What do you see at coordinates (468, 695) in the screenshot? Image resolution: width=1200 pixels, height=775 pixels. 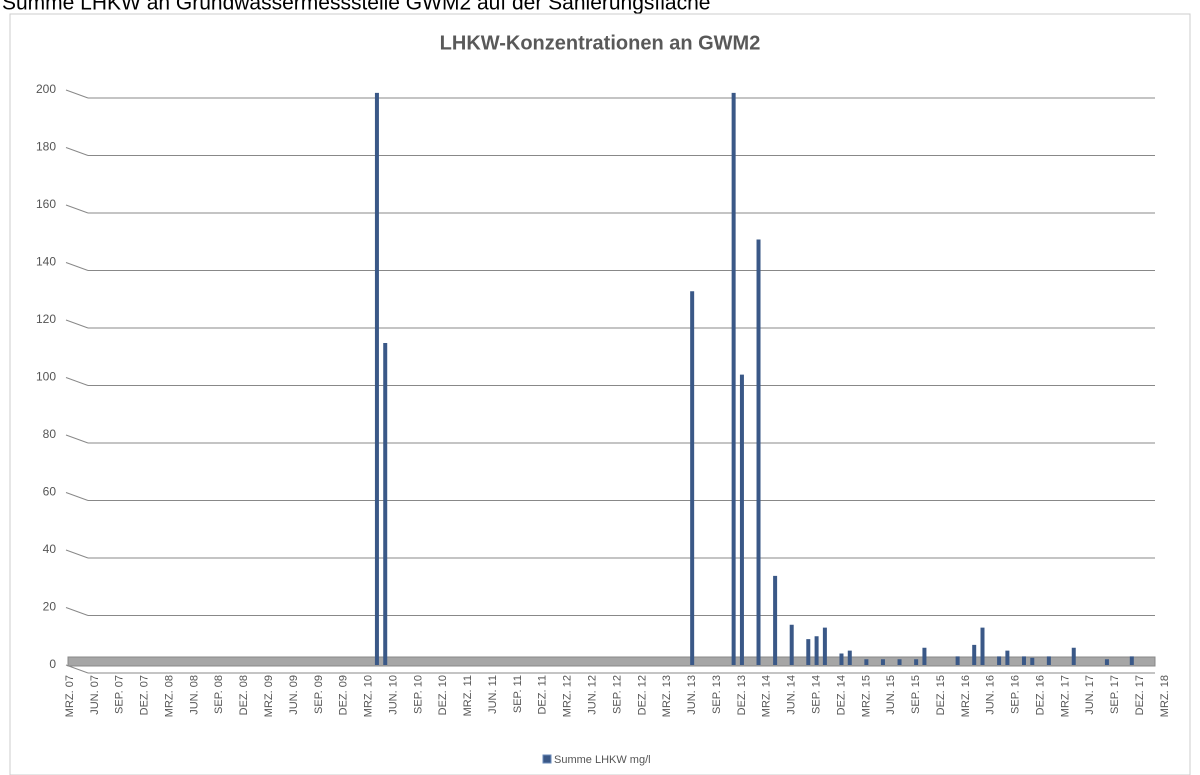 I see `x-tick-label: MRZ. 11` at bounding box center [468, 695].